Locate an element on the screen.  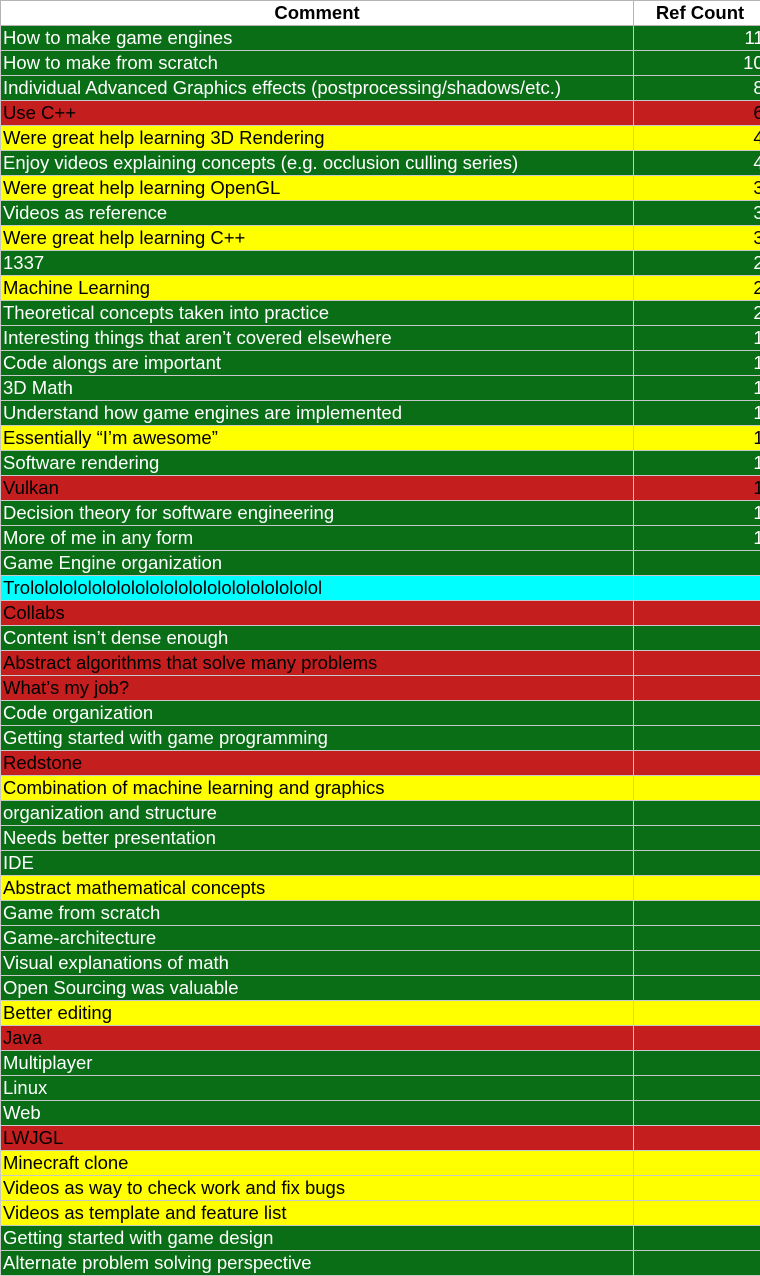
comment-cell: 1337 is located at coordinates (317, 263).